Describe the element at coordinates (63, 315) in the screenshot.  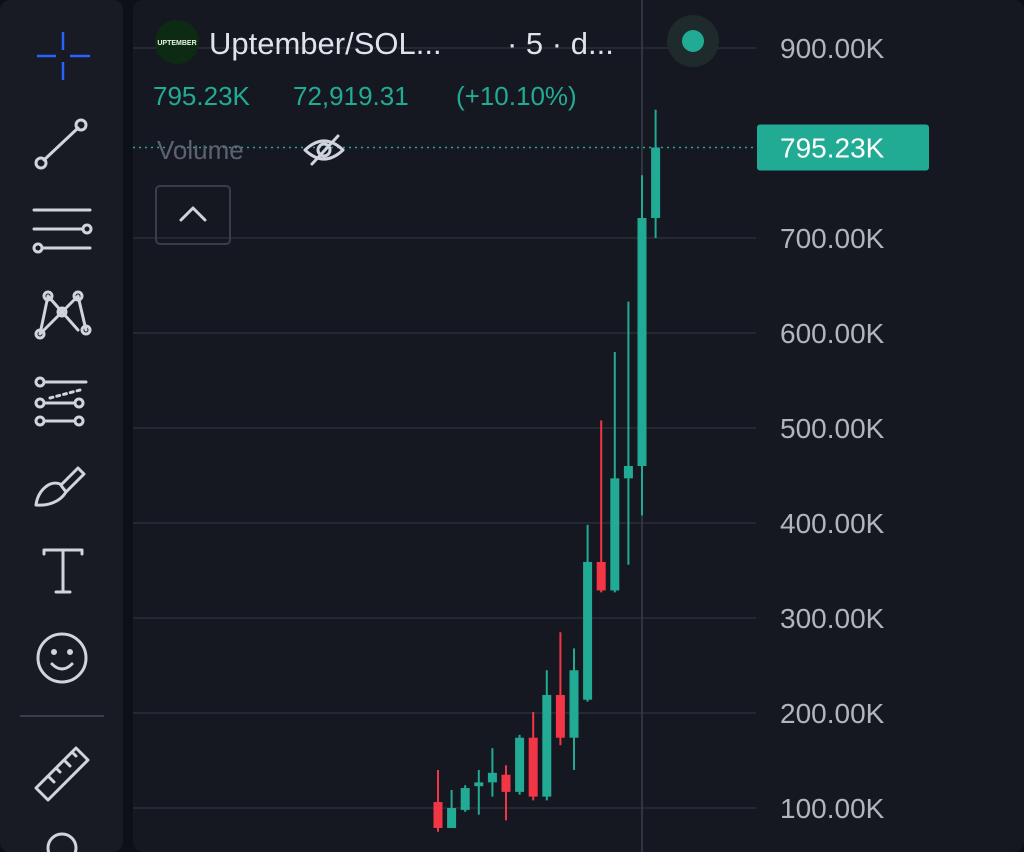
I see `pattern-tool` at that location.